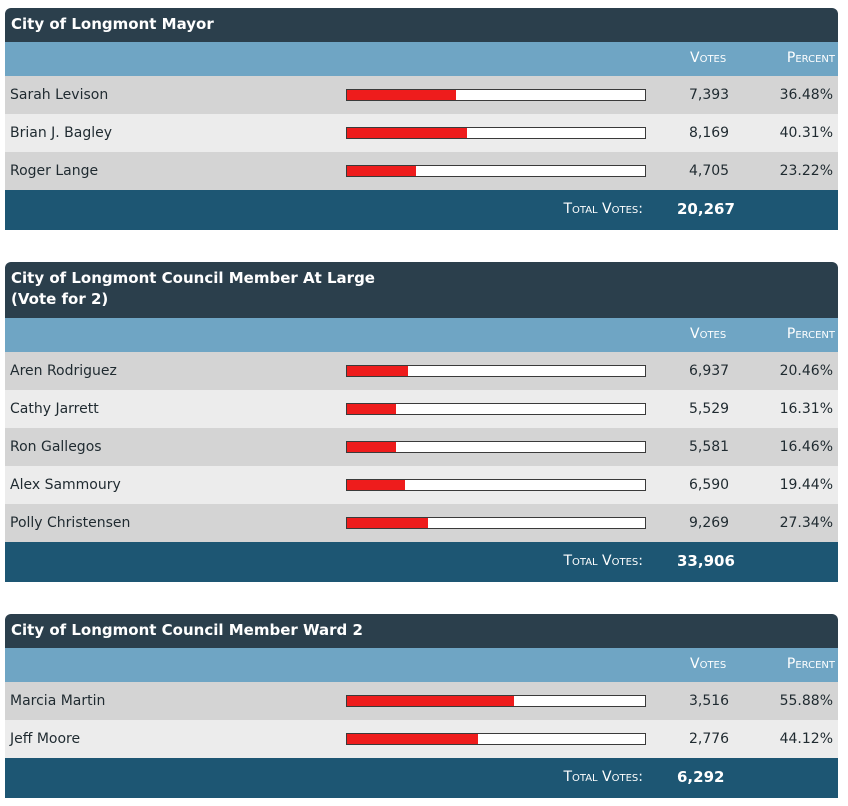  I want to click on total-votes-value: 33,906, so click(706, 561).